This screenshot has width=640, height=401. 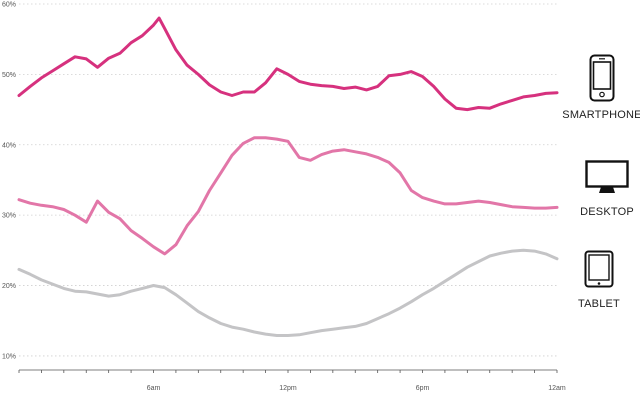 I want to click on legend-label-smartphone: SMARTPHONE, so click(x=601, y=115).